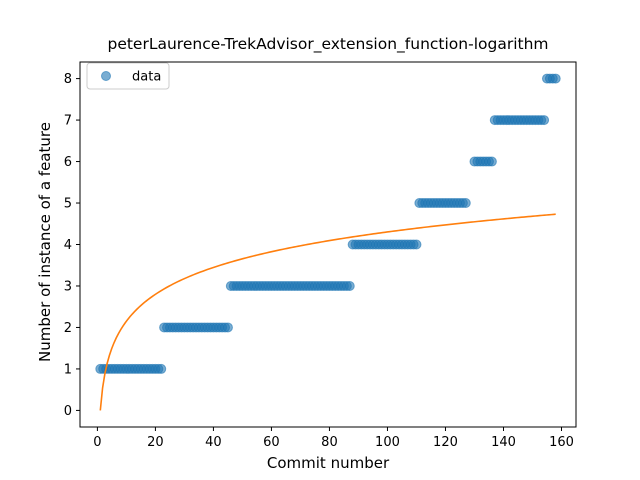 This screenshot has width=640, height=480. I want to click on y-tick-label: 4, so click(68, 245).